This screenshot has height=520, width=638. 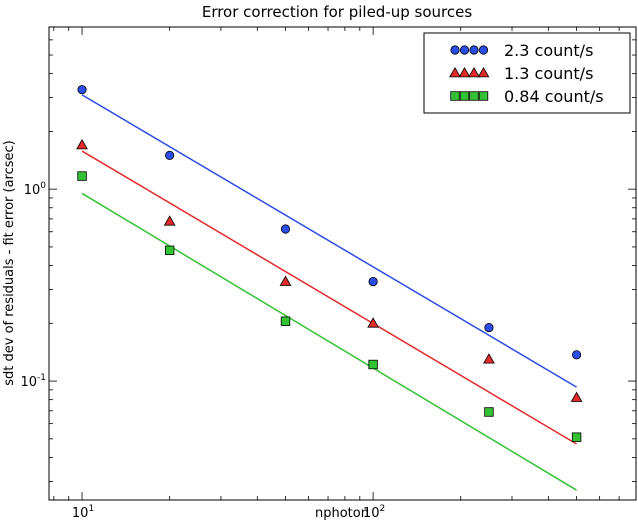 I want to click on legend-label: 1.3 count/s, so click(x=548, y=73).